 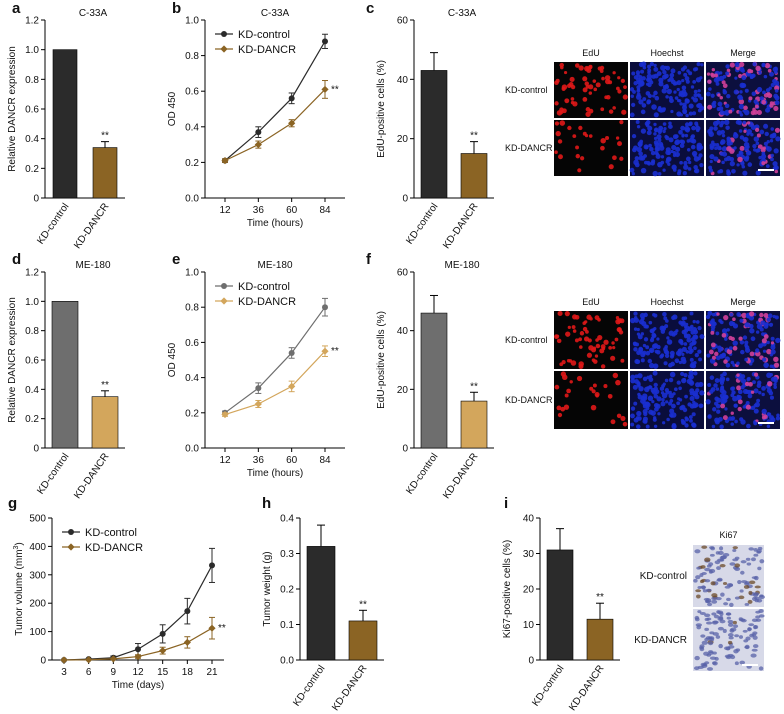 I want to click on chart-e-series-line, so click(x=275, y=360).